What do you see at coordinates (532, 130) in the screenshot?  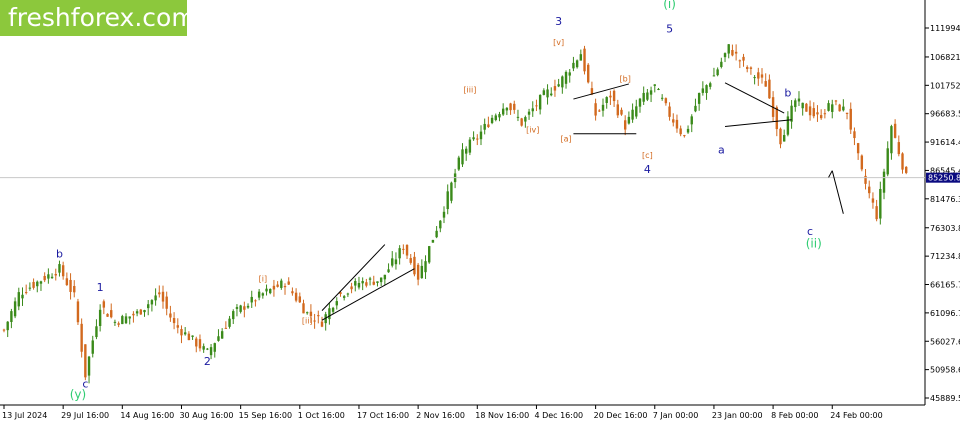 I see `wave-label: [iv]` at bounding box center [532, 130].